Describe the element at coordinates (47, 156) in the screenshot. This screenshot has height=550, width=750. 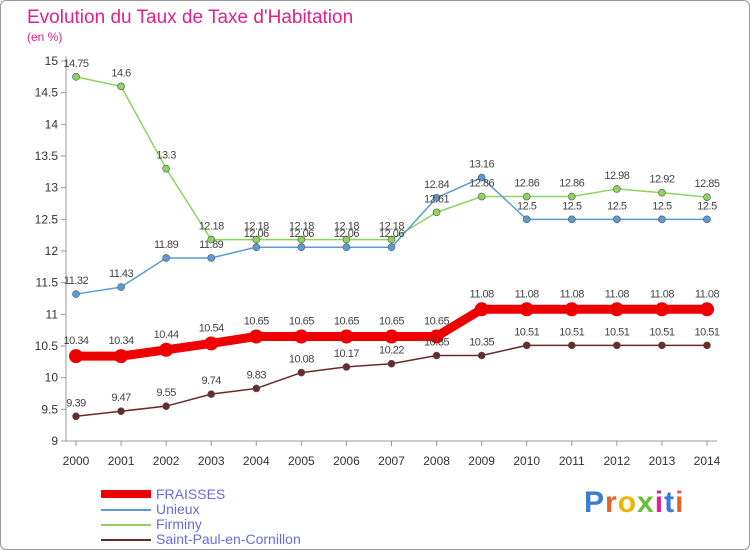
I see `y-tick-label: 13.5` at that location.